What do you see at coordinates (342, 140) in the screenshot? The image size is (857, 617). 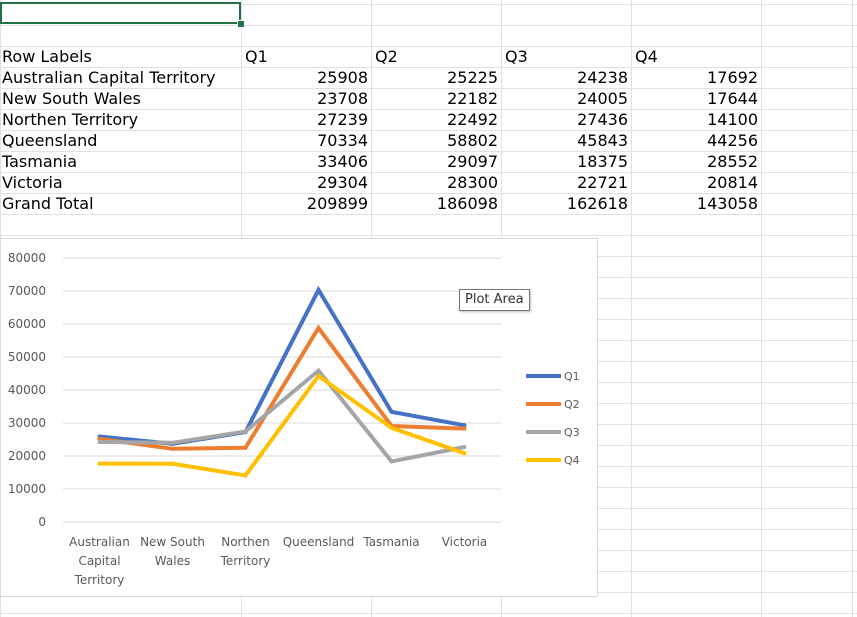 I see `value-cell-q1: 70334` at bounding box center [342, 140].